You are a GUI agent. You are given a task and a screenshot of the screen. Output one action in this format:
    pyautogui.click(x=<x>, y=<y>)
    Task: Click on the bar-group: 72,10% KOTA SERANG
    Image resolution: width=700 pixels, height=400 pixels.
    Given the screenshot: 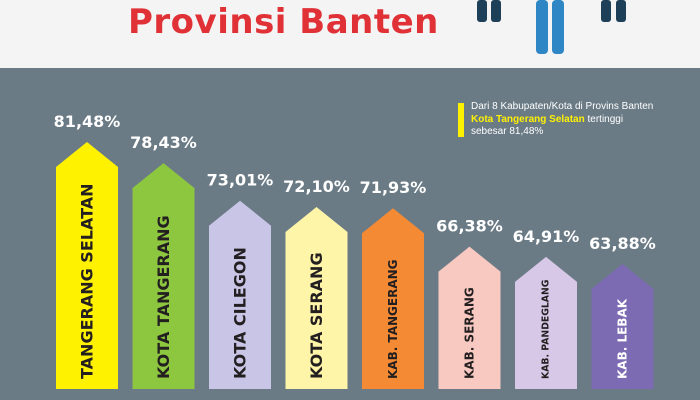 What is the action you would take?
    pyautogui.click(x=316, y=283)
    